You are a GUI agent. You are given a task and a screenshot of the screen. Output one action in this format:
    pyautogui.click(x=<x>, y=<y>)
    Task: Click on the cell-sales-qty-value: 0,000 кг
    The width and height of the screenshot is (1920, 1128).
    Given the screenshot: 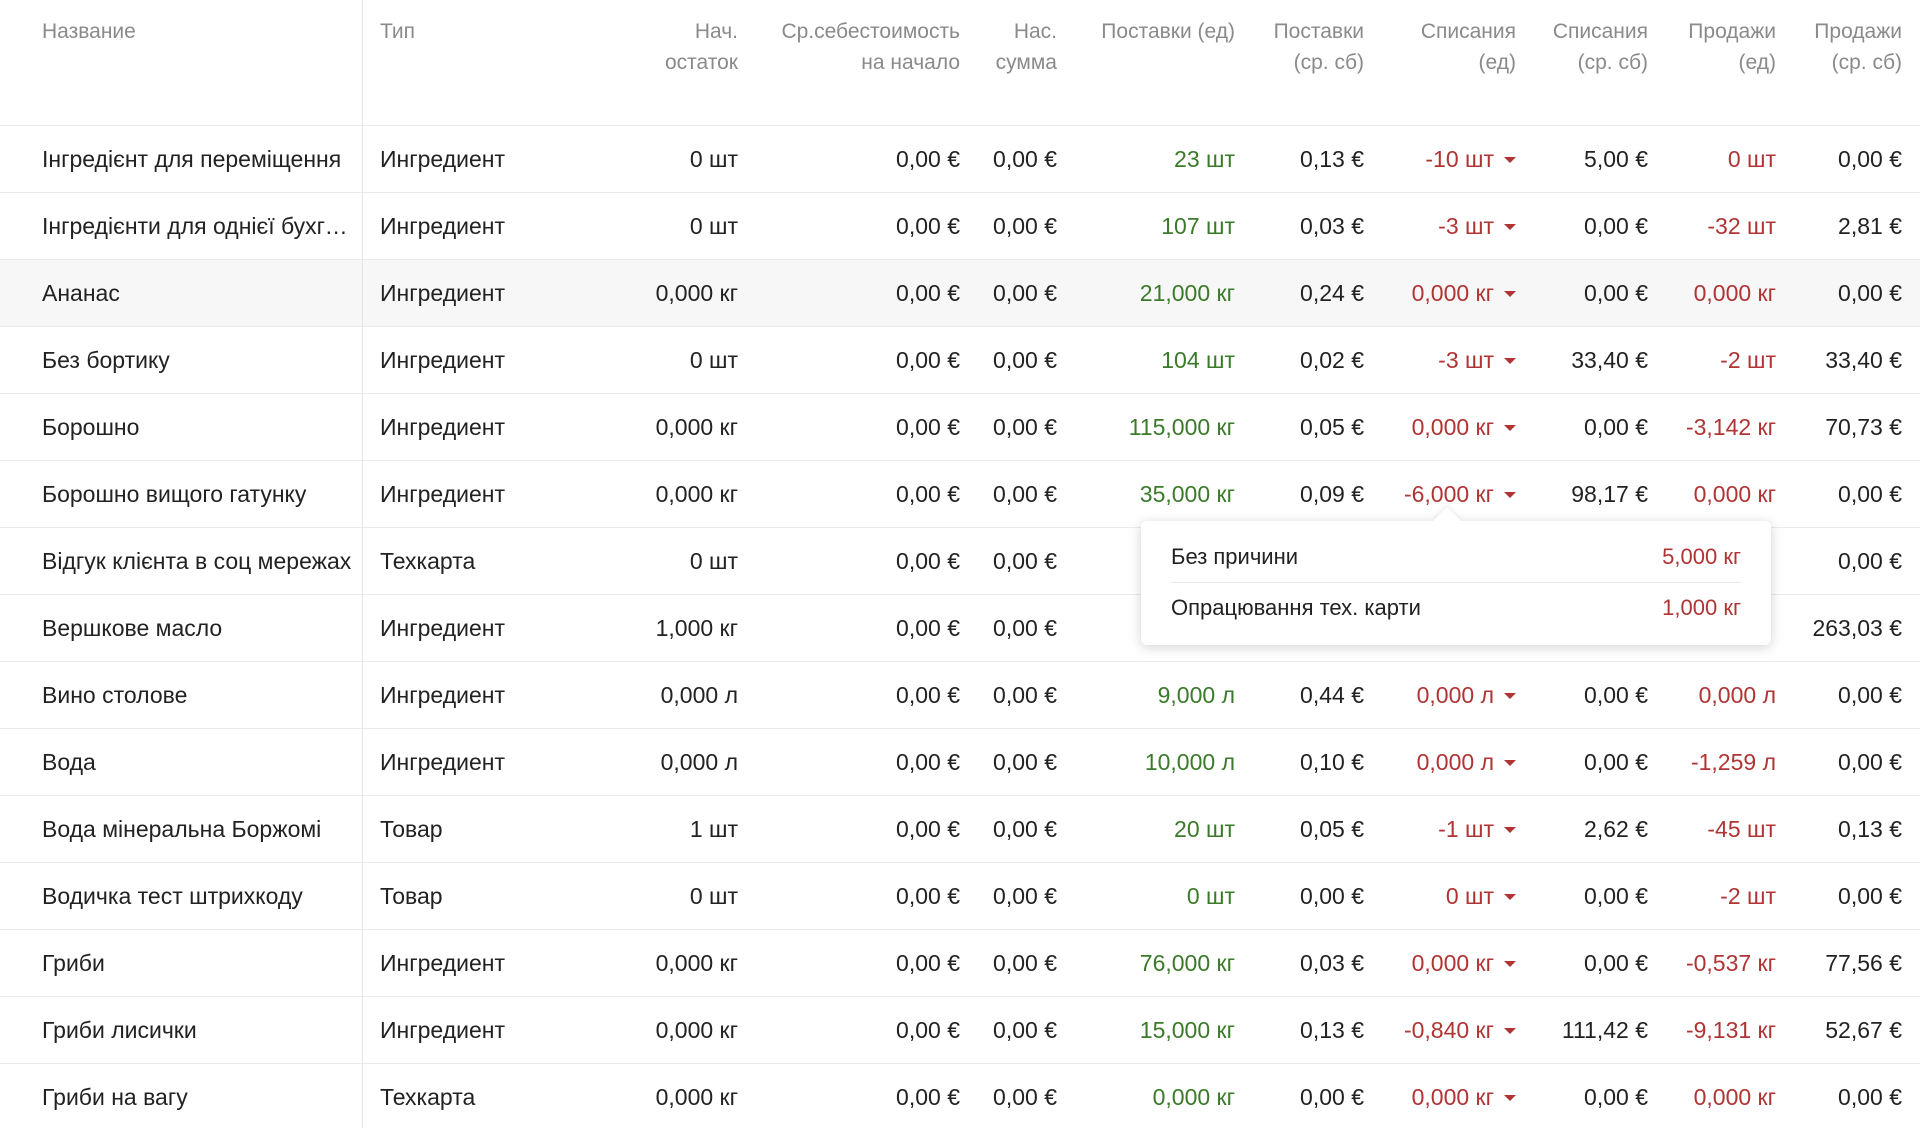 What is the action you would take?
    pyautogui.click(x=1734, y=493)
    